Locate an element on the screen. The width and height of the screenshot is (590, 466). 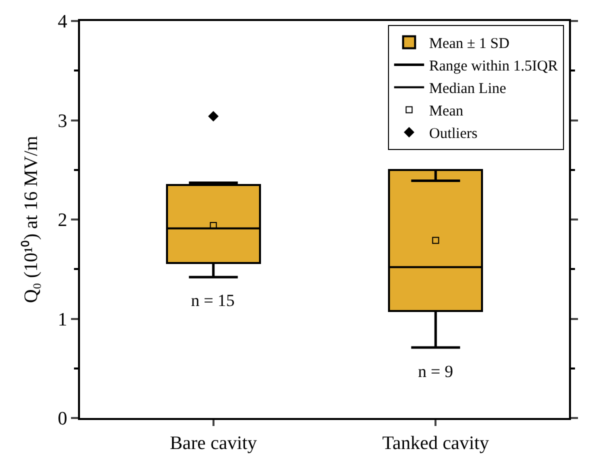
y-tick-label: 2 is located at coordinates (63, 221).